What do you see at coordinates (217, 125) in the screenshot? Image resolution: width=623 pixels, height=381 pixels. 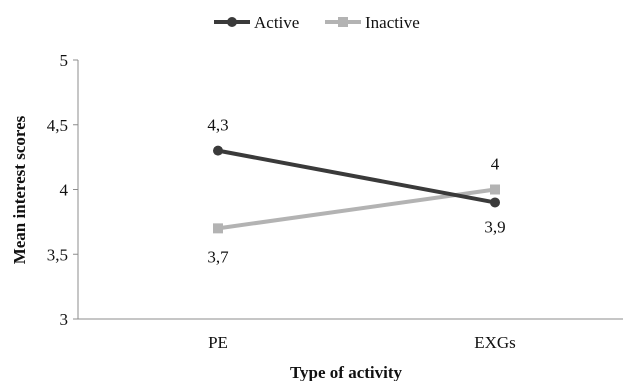 I see `data-label: 4,3` at bounding box center [217, 125].